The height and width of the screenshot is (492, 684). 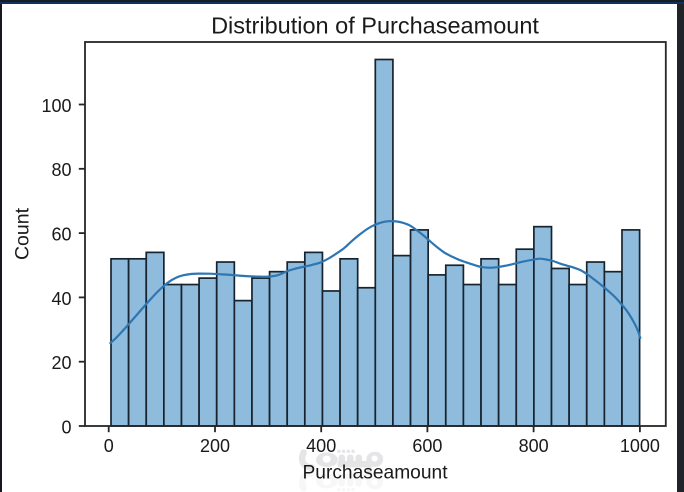 What do you see at coordinates (427, 446) in the screenshot?
I see `svg-text: 600` at bounding box center [427, 446].